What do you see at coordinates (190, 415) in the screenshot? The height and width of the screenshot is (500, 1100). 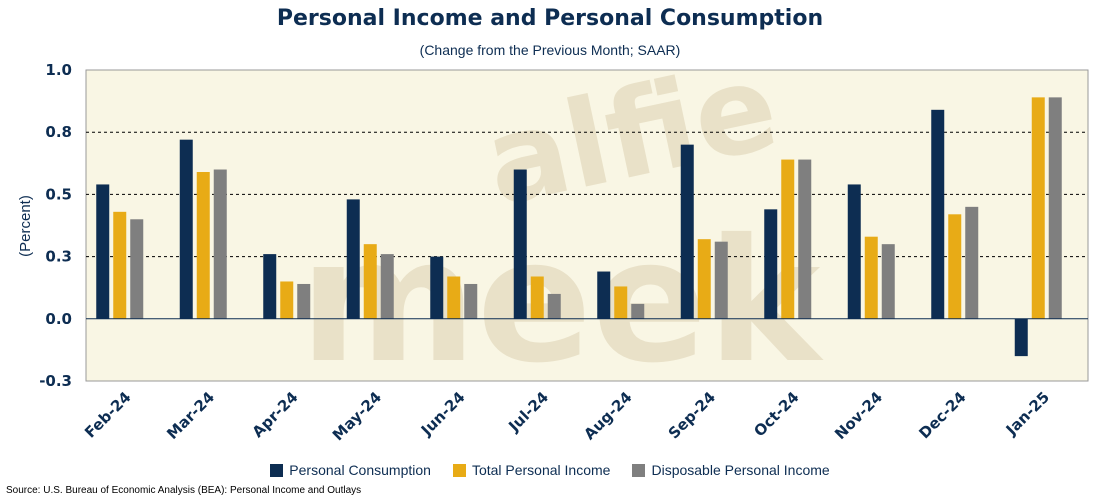 I see `x-tick-label: Mar-24` at bounding box center [190, 415].